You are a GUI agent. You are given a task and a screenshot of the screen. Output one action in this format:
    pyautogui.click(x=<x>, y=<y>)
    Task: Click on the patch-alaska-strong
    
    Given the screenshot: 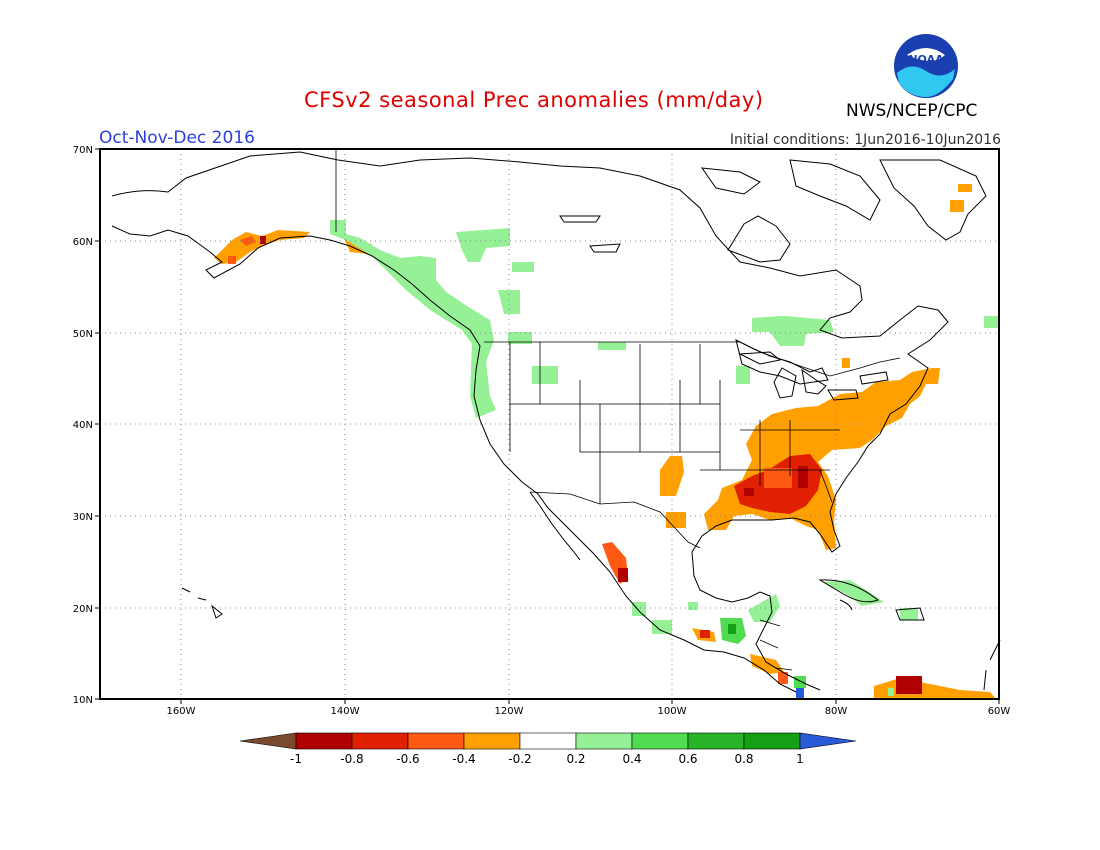 What is the action you would take?
    pyautogui.click(x=263, y=240)
    